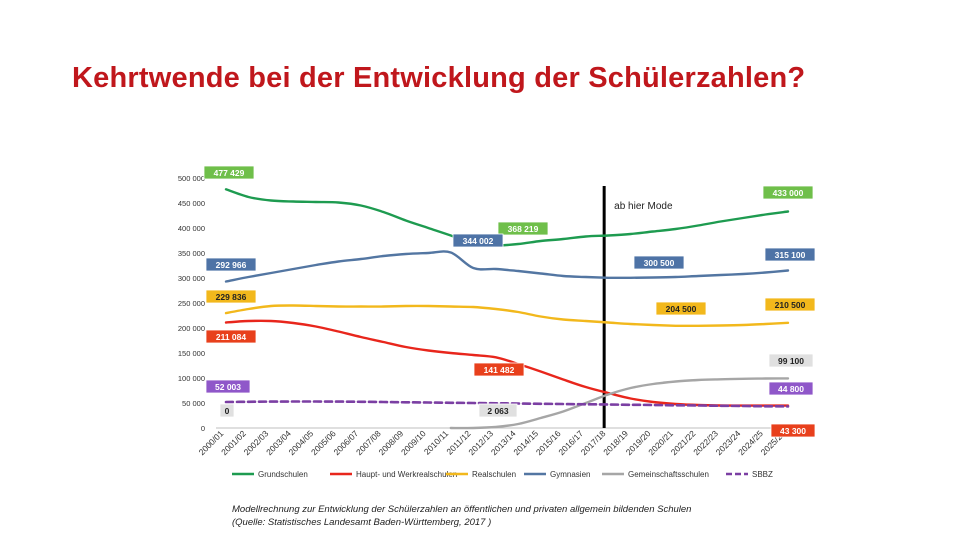 This screenshot has width=960, height=540. Describe the element at coordinates (193, 403) in the screenshot. I see `y-tick-label: 50 000` at that location.